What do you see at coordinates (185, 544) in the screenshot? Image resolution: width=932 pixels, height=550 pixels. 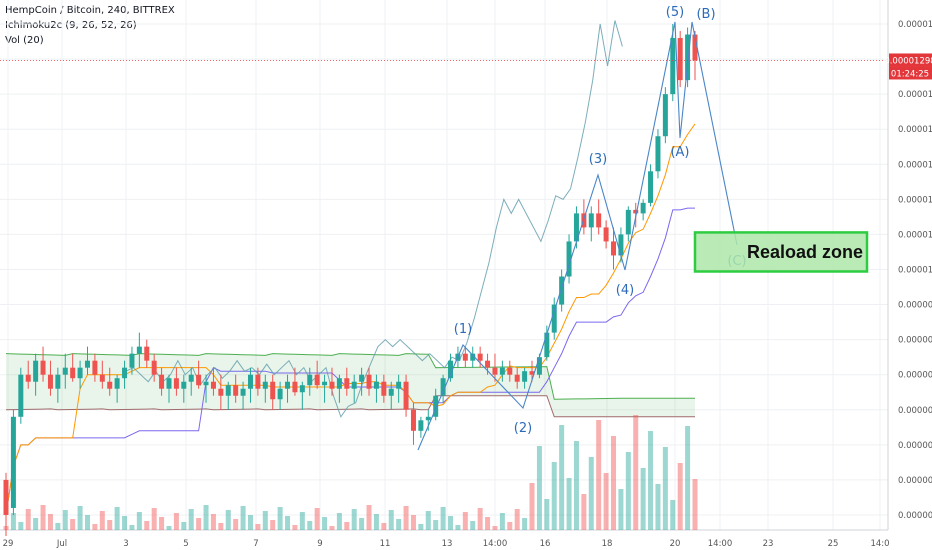 I see `time-tick-label: 5` at bounding box center [185, 544].